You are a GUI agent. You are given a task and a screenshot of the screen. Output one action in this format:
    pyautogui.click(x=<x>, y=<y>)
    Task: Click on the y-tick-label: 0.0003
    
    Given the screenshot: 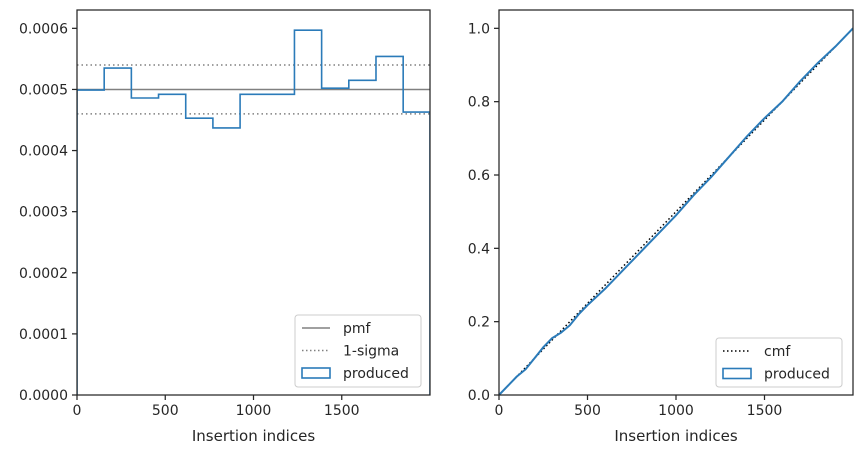 What is the action you would take?
    pyautogui.click(x=43, y=213)
    